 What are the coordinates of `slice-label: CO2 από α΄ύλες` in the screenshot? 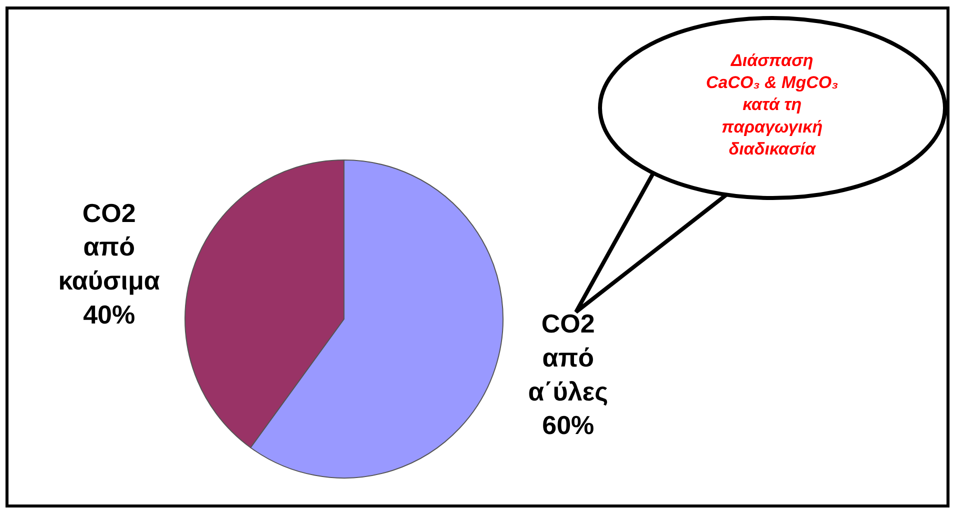 It's located at (568, 357).